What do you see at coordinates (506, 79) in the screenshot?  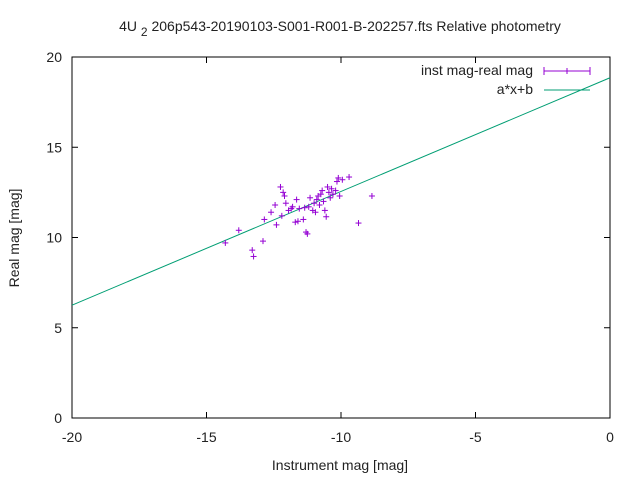 I see `legend: inst mag-real mag a*x+b` at bounding box center [506, 79].